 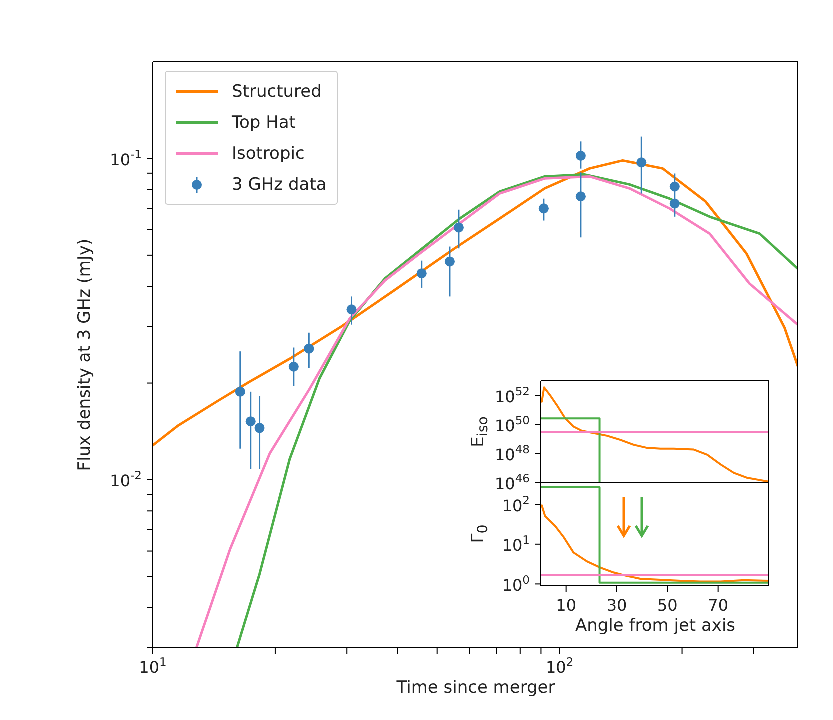 What do you see at coordinates (617, 605) in the screenshot?
I see `x-tick-label: 30` at bounding box center [617, 605].